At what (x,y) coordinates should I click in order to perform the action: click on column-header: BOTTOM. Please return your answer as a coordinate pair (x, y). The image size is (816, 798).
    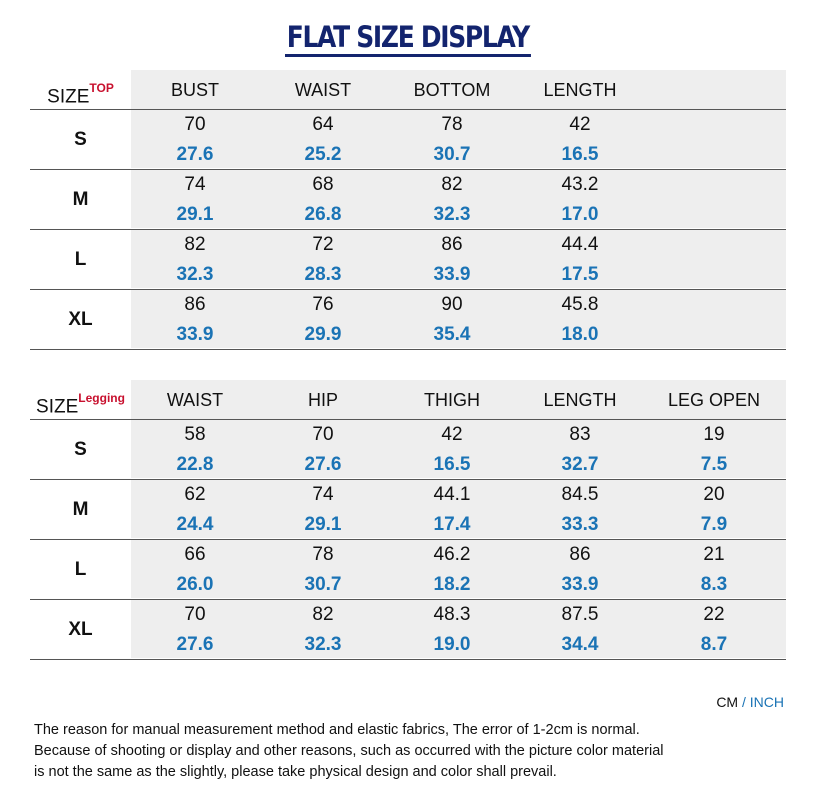
    Looking at the image, I should click on (452, 90).